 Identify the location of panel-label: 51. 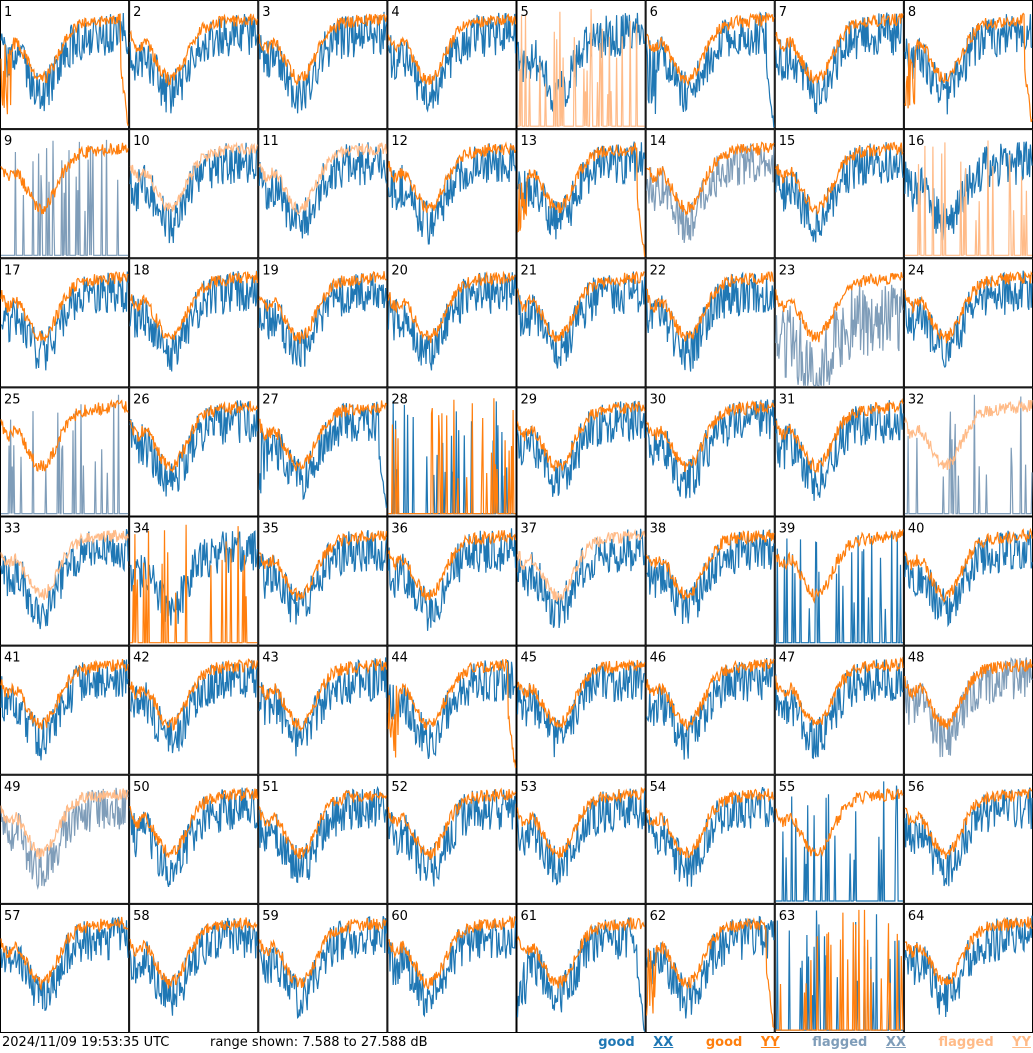
(270, 787).